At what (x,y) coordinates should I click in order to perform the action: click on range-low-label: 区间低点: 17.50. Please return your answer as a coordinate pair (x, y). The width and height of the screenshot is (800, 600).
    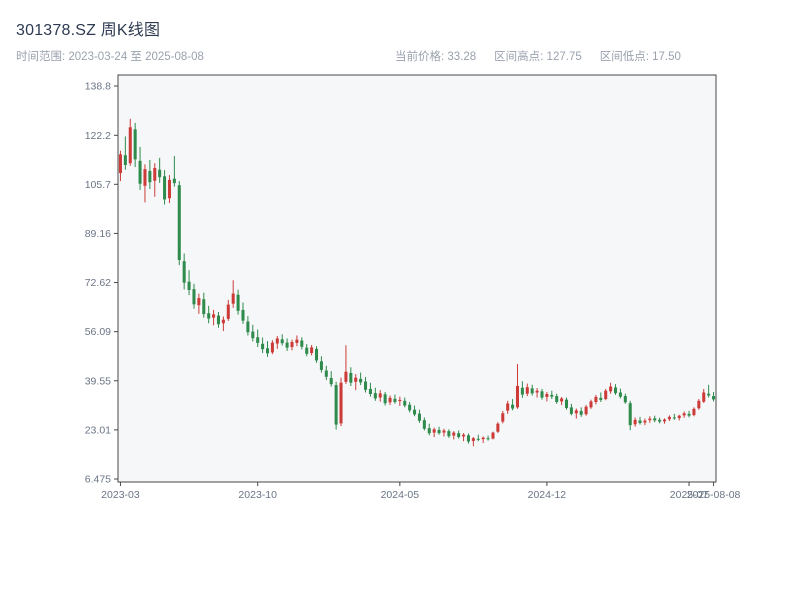
    Looking at the image, I should click on (640, 57).